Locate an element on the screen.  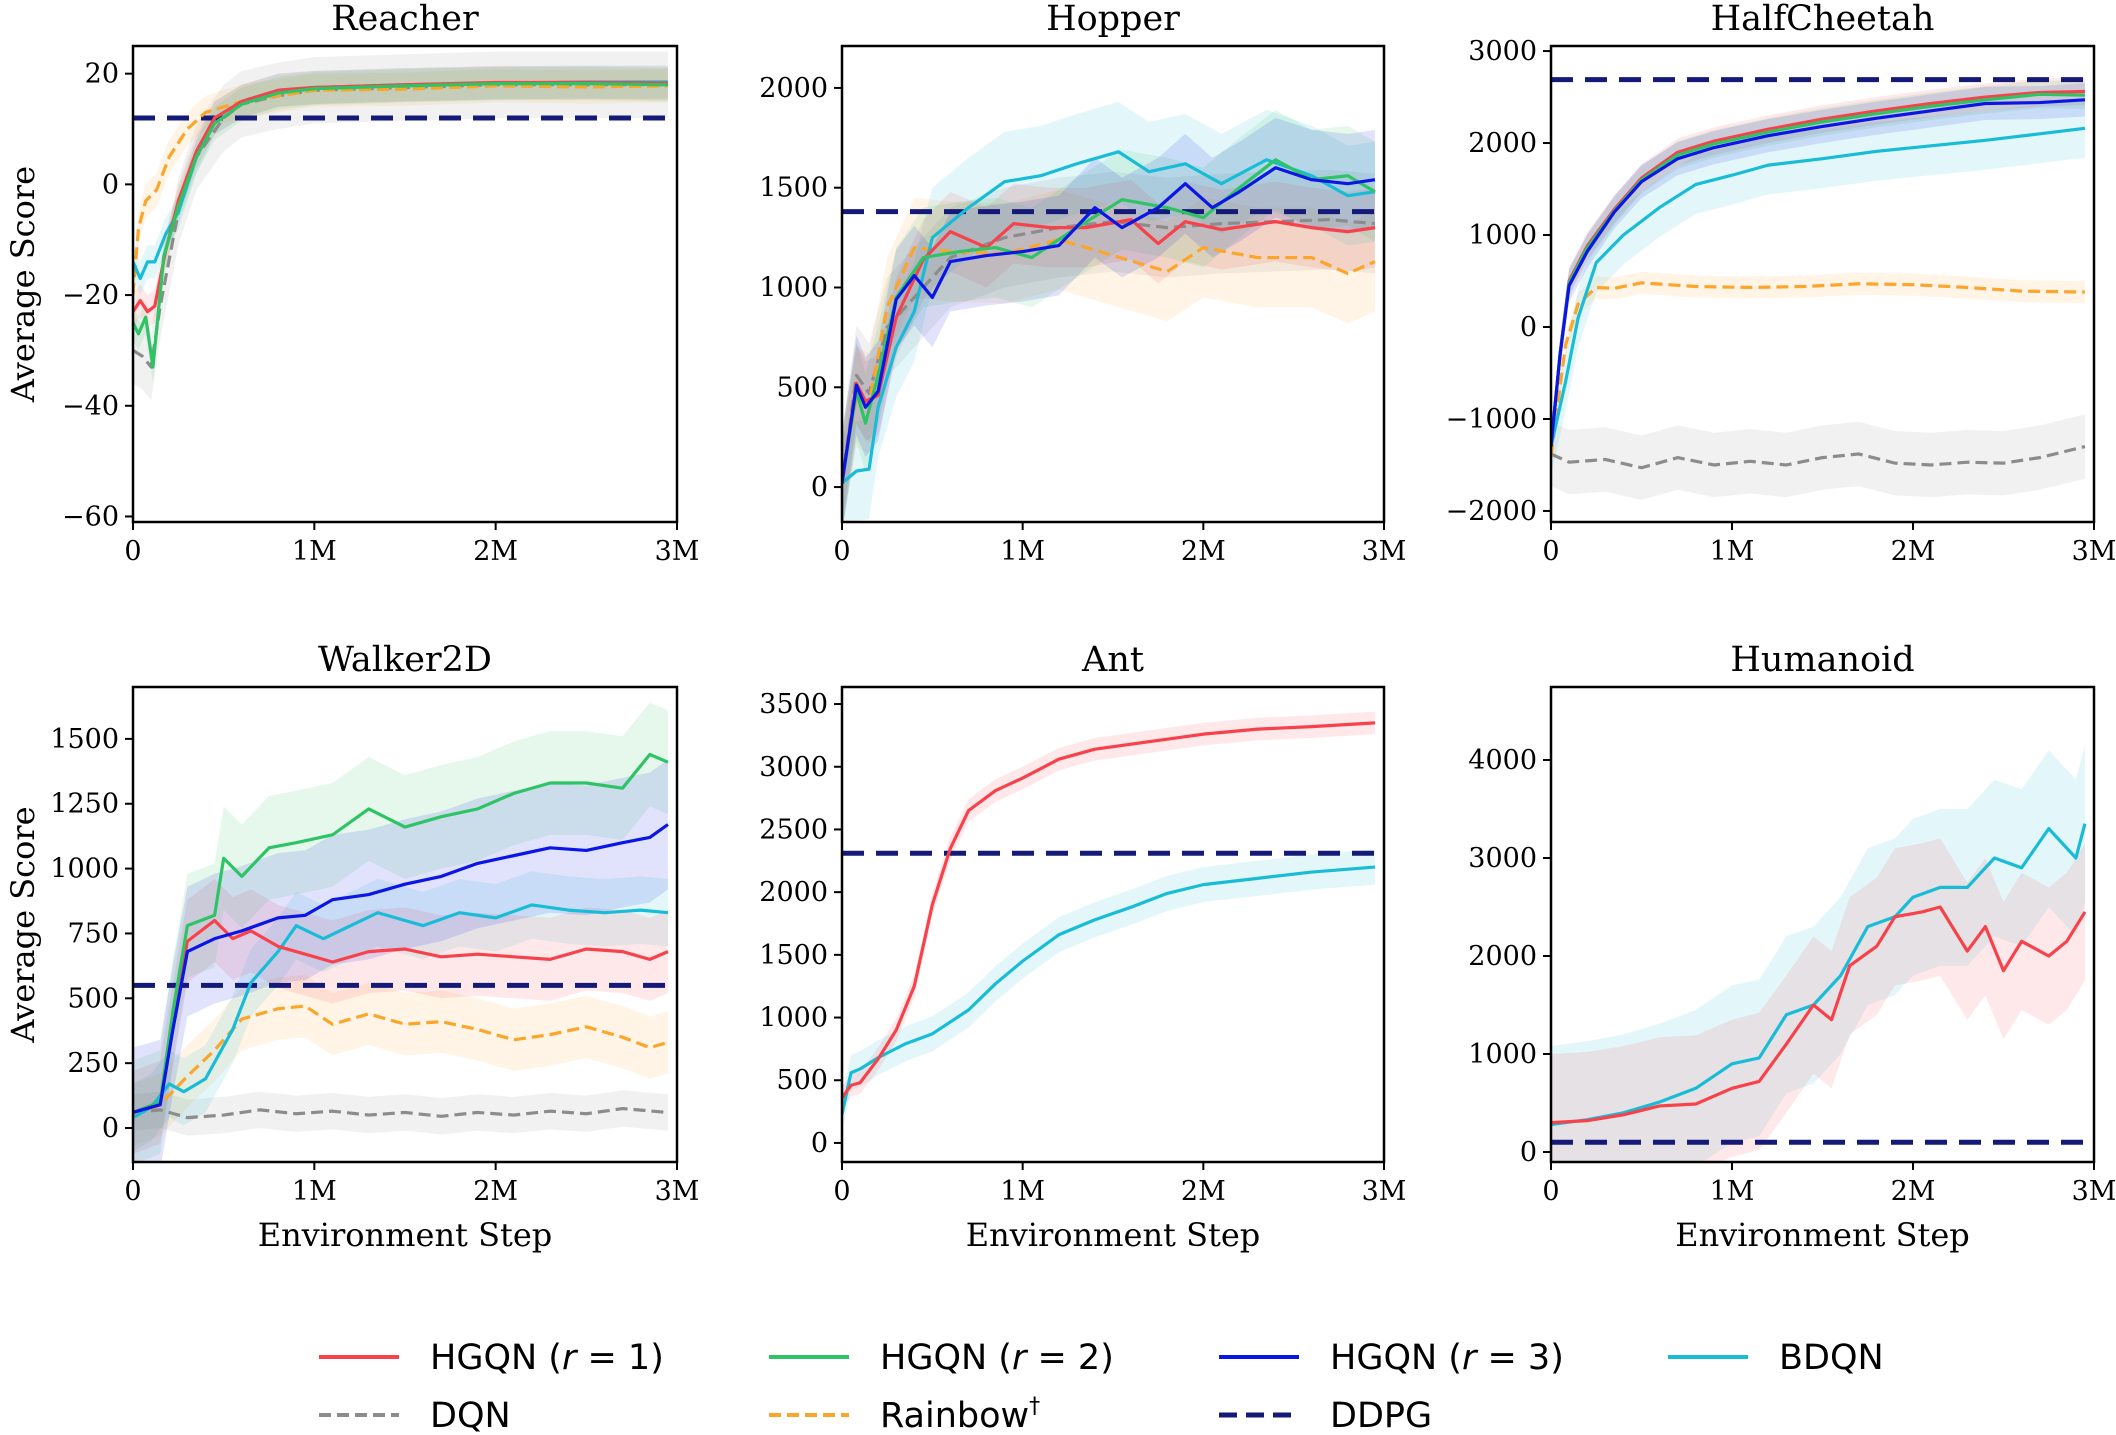
band-dqn is located at coordinates (400, 1113).